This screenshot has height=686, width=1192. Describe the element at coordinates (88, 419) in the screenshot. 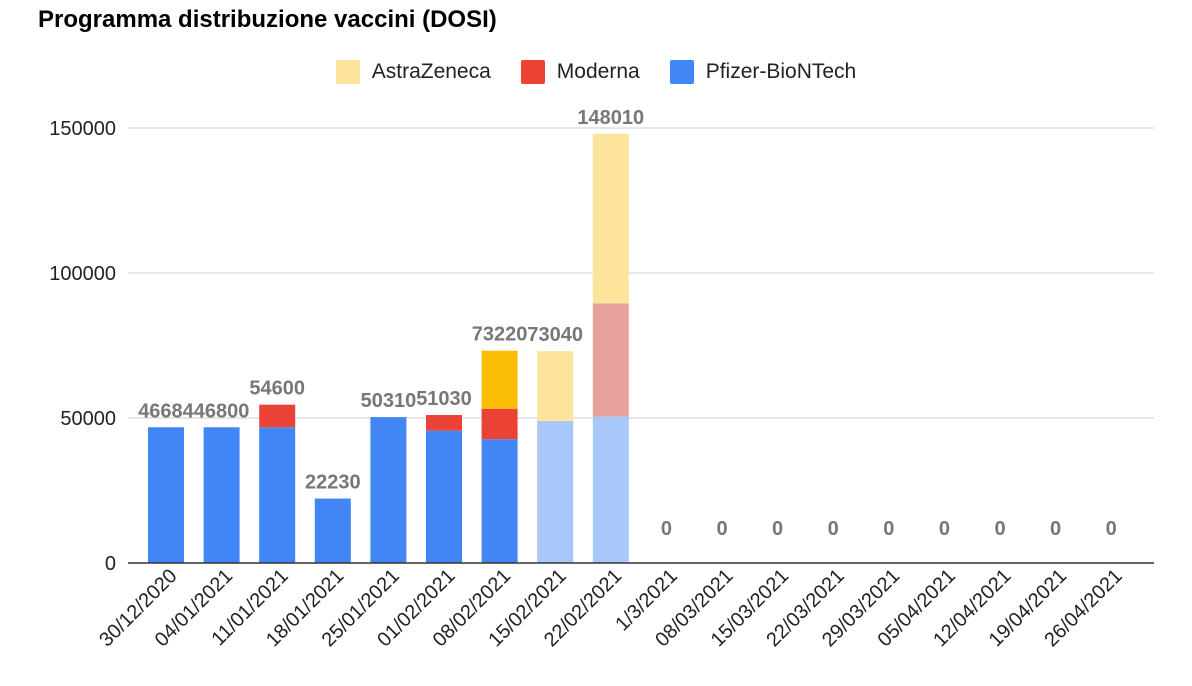

I see `y-tick-label-1: 50000` at that location.